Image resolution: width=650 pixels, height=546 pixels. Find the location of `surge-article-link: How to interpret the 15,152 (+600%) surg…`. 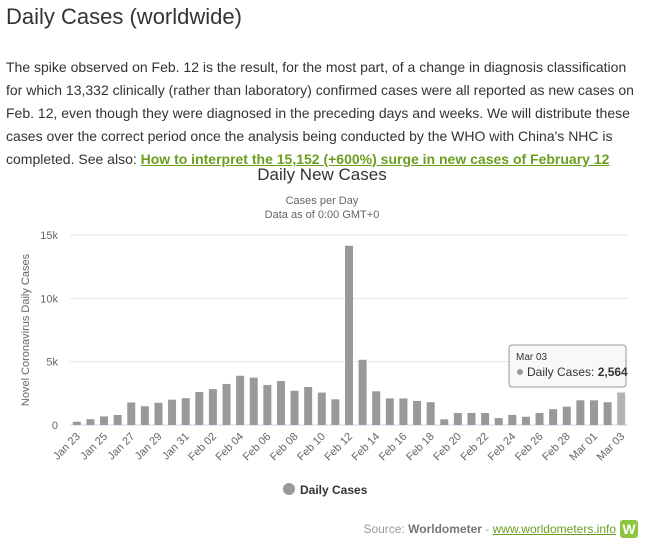

surge-article-link: How to interpret the 15,152 (+600%) surg… is located at coordinates (375, 159).